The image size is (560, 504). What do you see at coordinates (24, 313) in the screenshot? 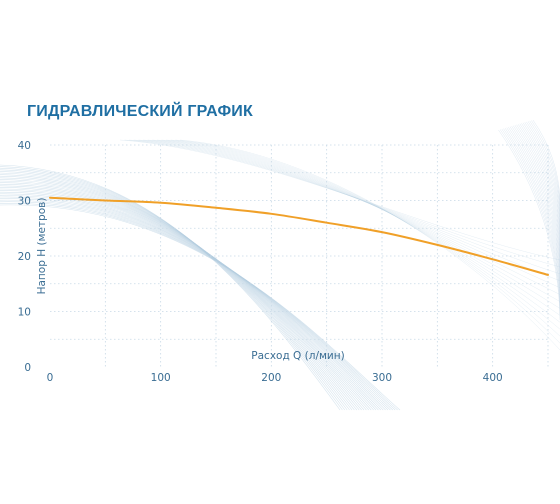
I see `y-tick-label: 10` at bounding box center [24, 313].